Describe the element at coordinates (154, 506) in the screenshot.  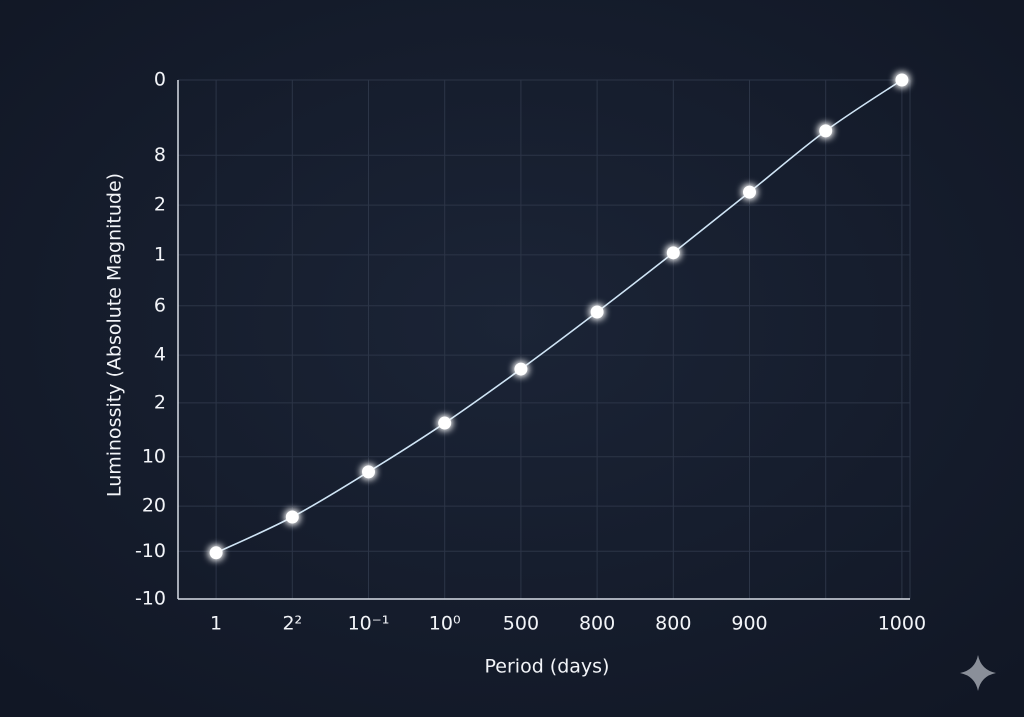
I see `y-tick-label: 20` at that location.